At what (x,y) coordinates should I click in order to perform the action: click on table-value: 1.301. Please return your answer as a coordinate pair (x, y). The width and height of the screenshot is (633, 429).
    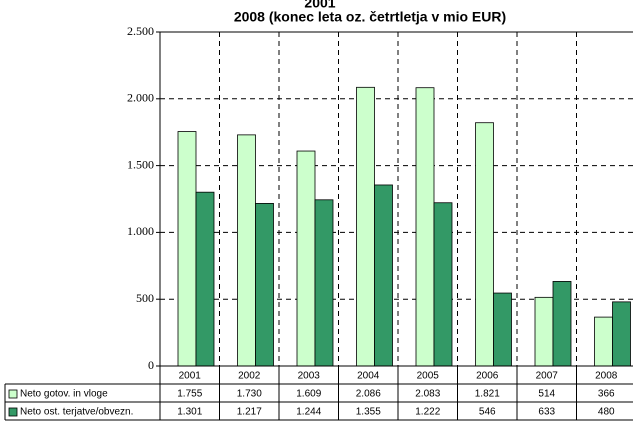
    Looking at the image, I should click on (189, 412).